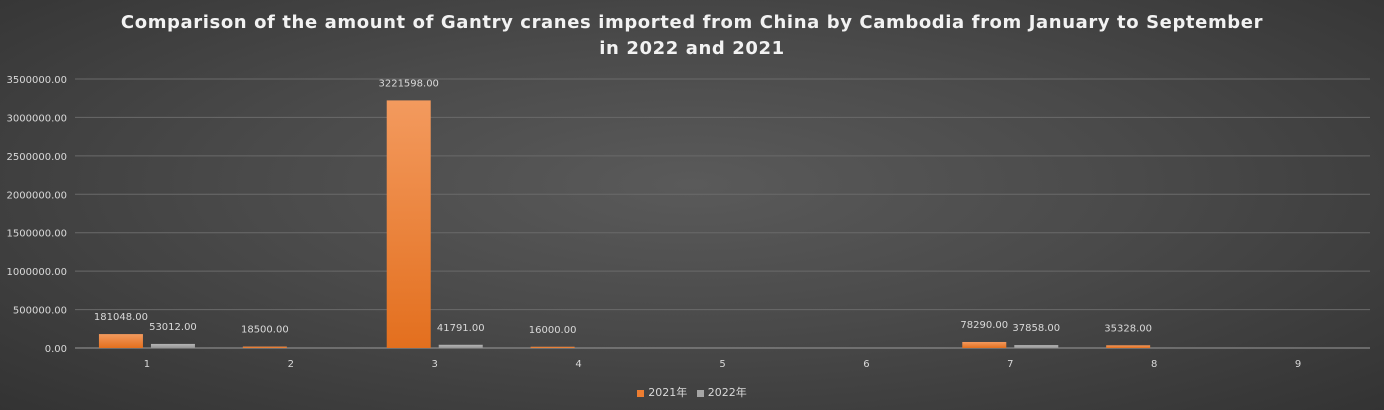  What do you see at coordinates (37, 80) in the screenshot?
I see `y-tick-label: 3500000.00` at bounding box center [37, 80].